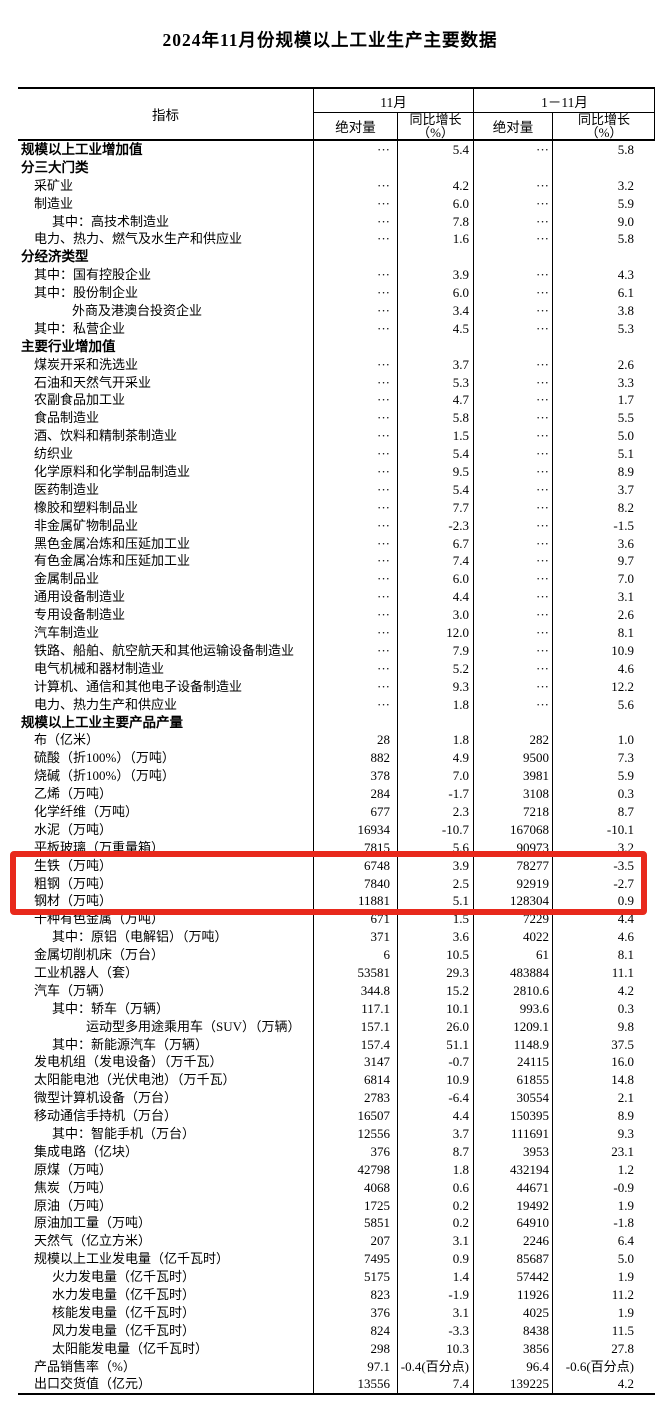 This screenshot has height=1417, width=660. Describe the element at coordinates (355, 955) in the screenshot. I see `nov-absolute-value: 6` at that location.